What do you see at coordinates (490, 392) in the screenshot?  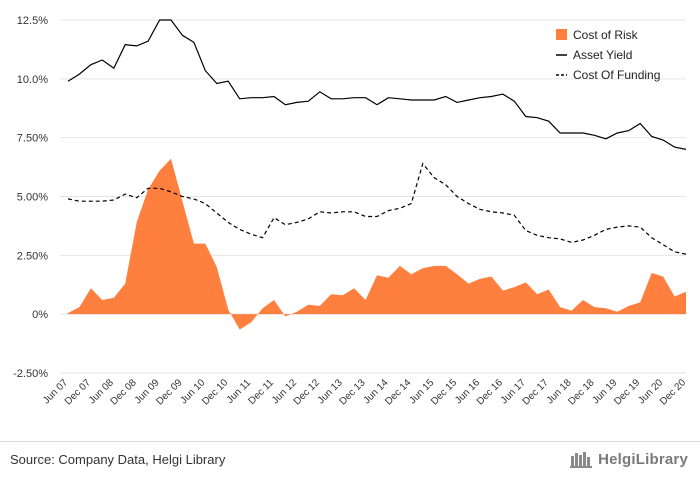 I see `x-tick-label: Dec 16` at bounding box center [490, 392].